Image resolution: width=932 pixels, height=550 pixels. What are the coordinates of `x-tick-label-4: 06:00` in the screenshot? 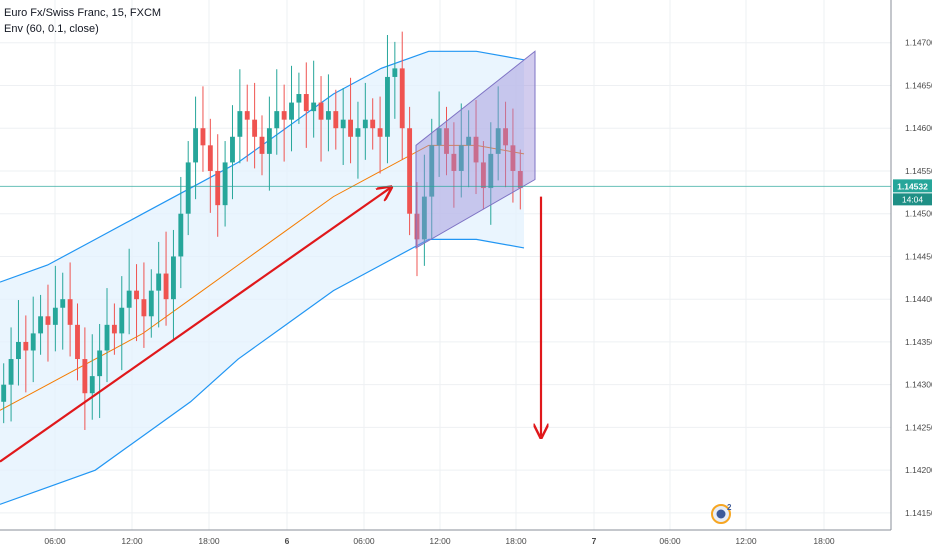 It's located at (364, 541).